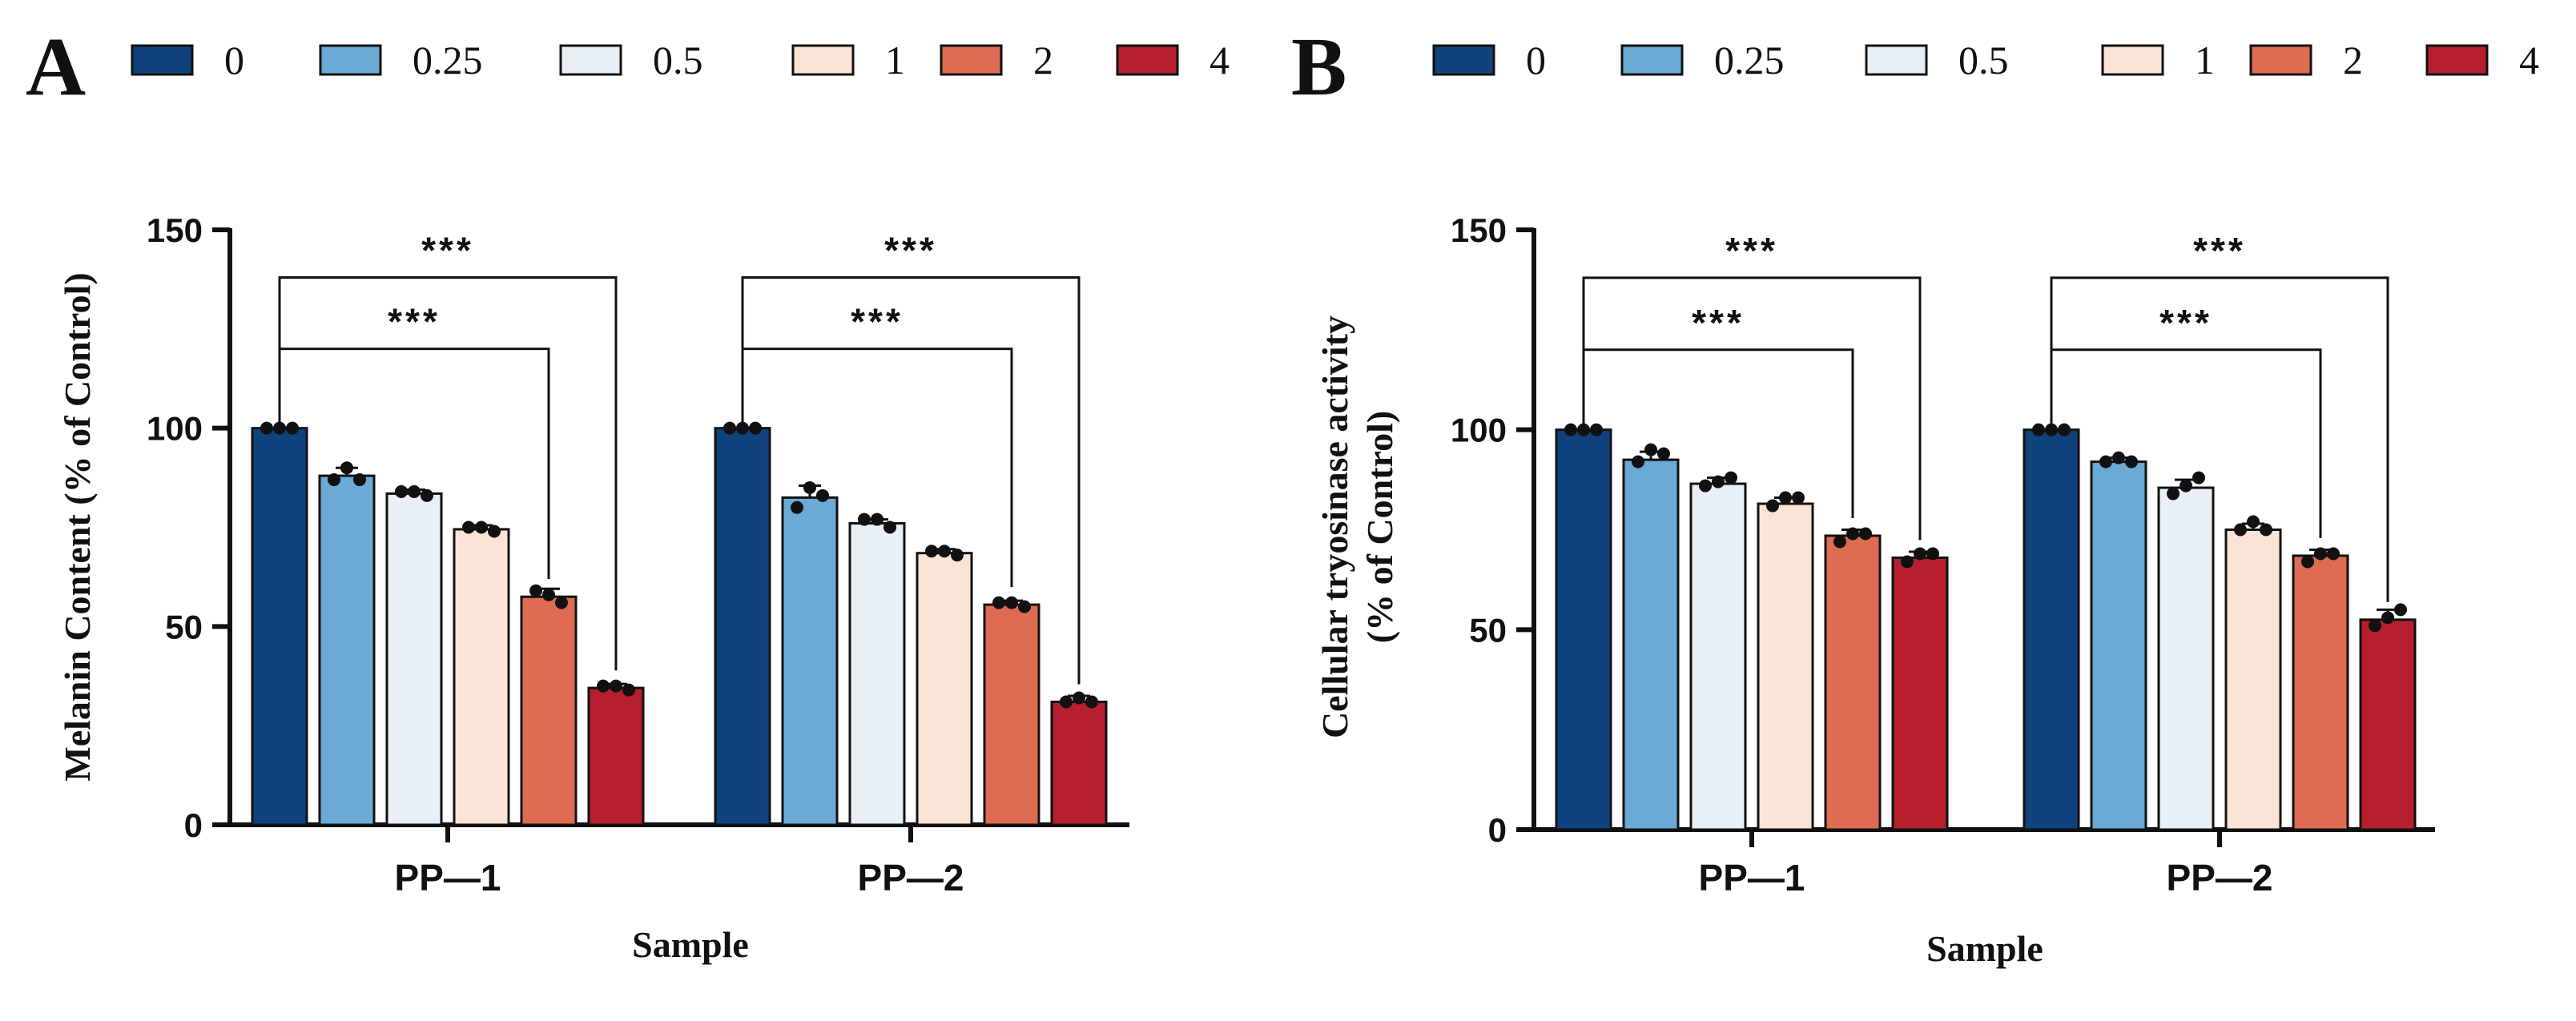 The height and width of the screenshot is (1021, 2576). Describe the element at coordinates (1583, 629) in the screenshot. I see `bar-PP—1-0` at that location.